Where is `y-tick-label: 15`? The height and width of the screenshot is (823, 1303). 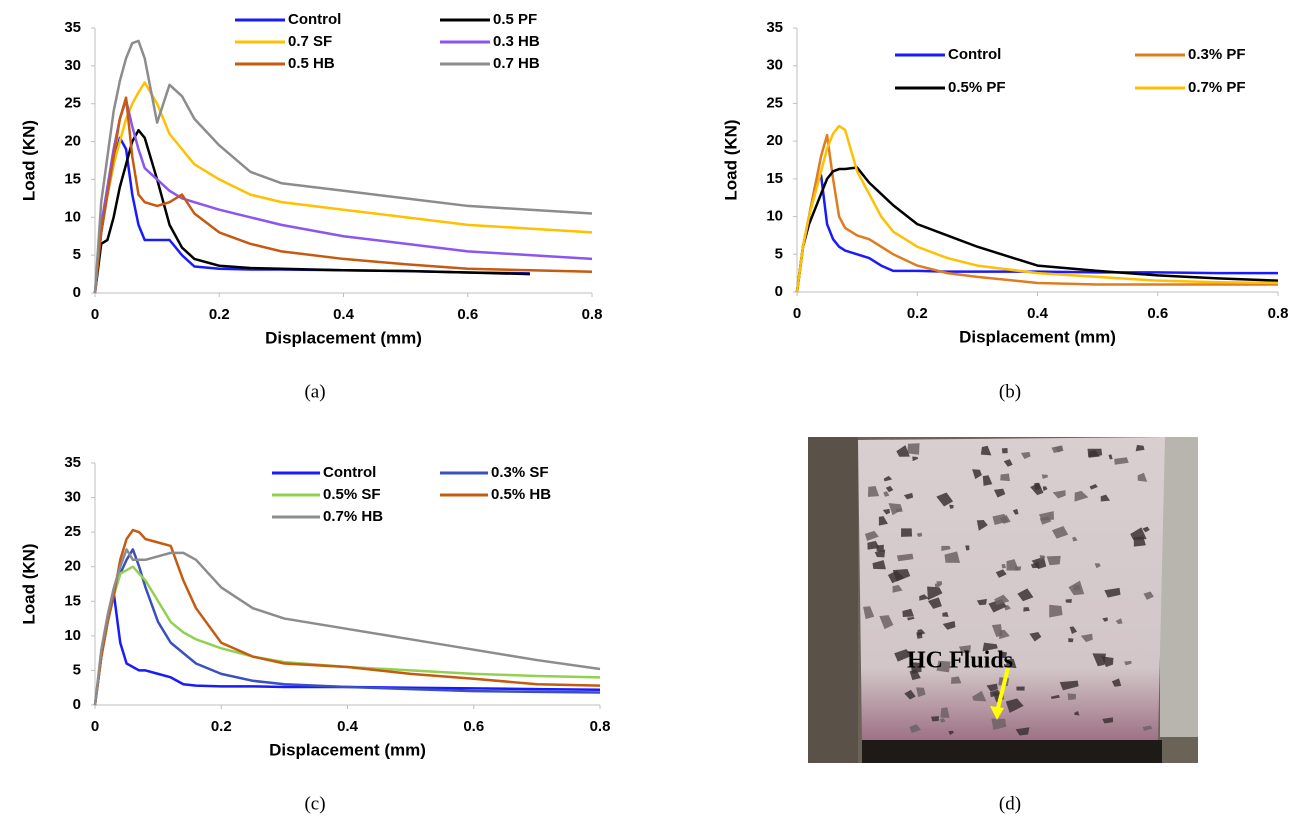 y-tick-label: 15 is located at coordinates (72, 178).